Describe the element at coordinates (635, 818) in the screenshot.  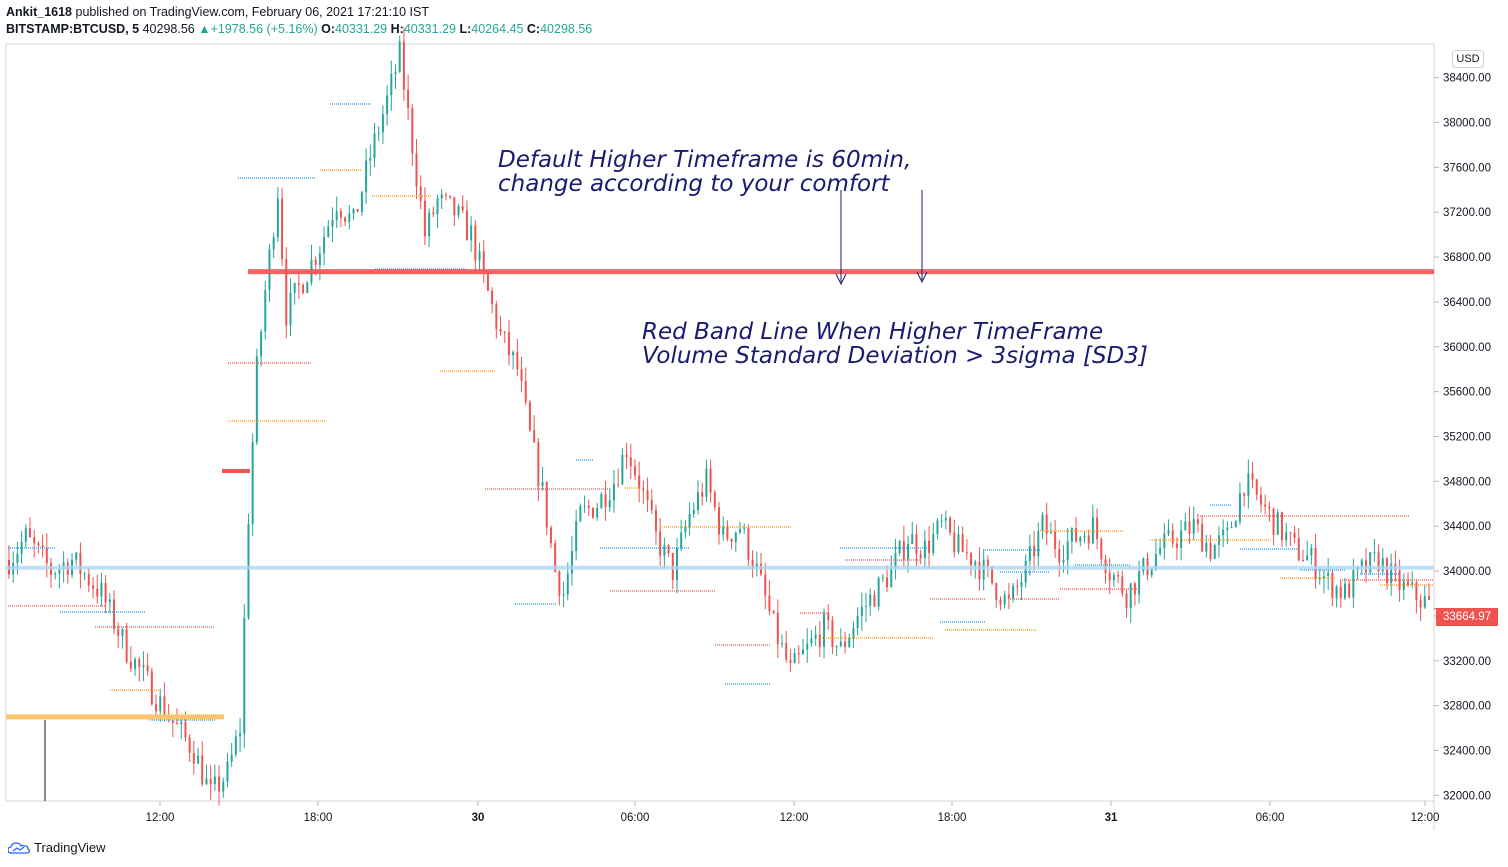
I see `time-tick-label: 06:00` at that location.